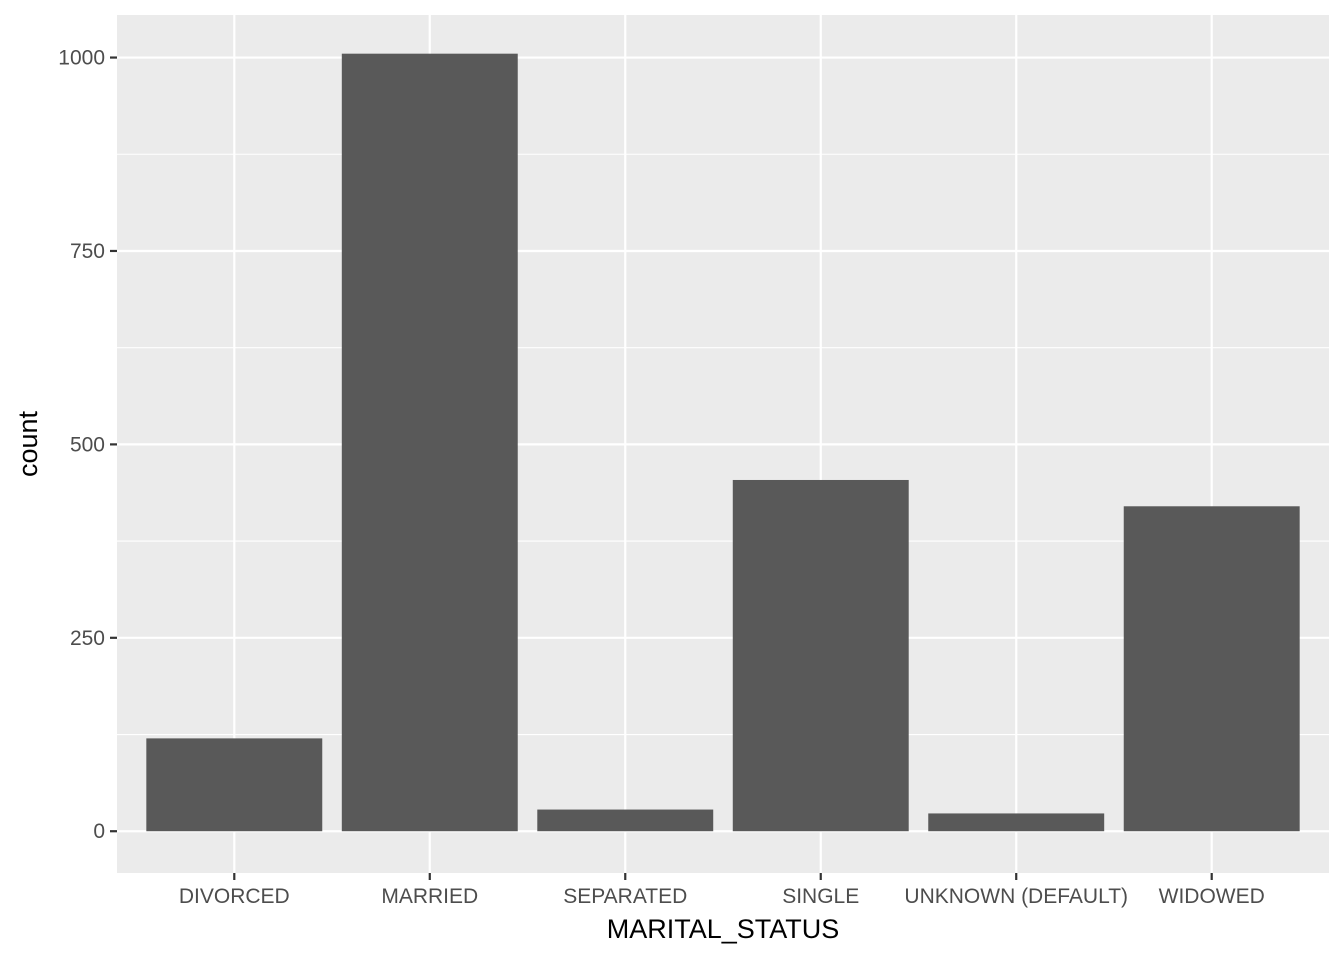  Describe the element at coordinates (81, 58) in the screenshot. I see `y-tick-label: 1000` at that location.